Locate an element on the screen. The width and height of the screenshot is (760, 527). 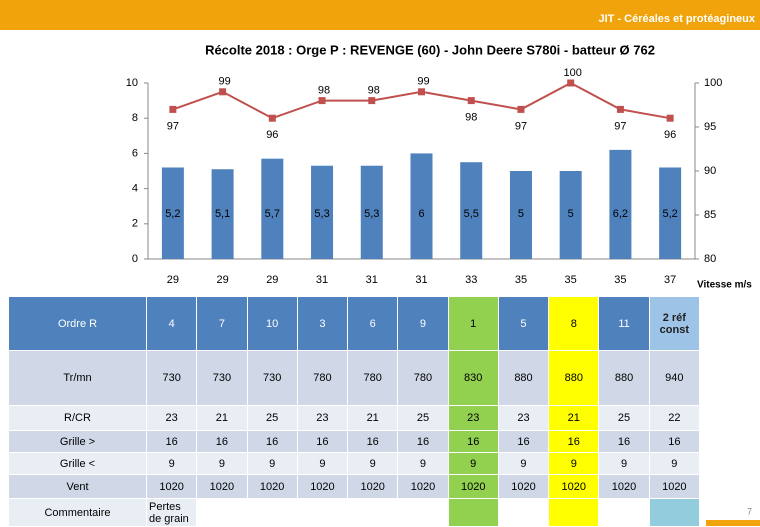
table-cell: 25 is located at coordinates (272, 418).